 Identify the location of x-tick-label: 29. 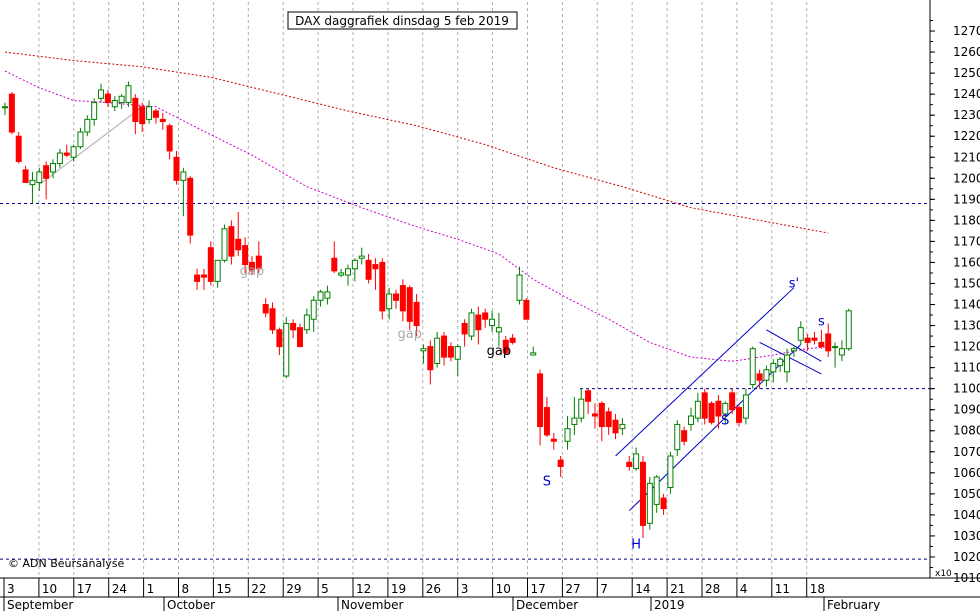
(293, 589).